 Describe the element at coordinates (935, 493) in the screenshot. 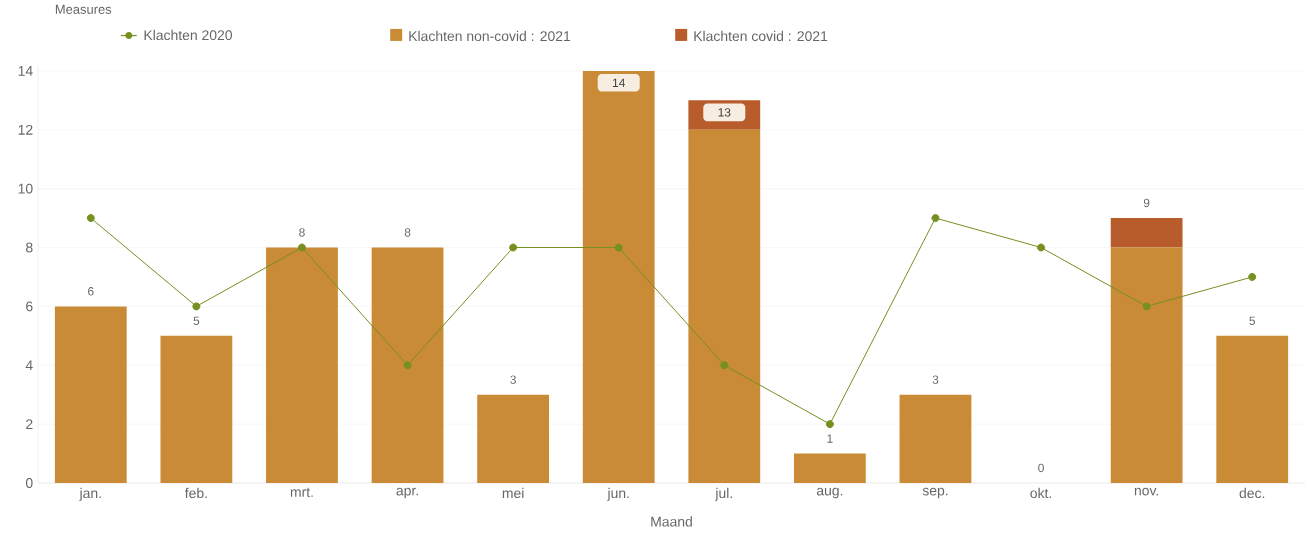

I see `x-tick-label: sep.` at that location.